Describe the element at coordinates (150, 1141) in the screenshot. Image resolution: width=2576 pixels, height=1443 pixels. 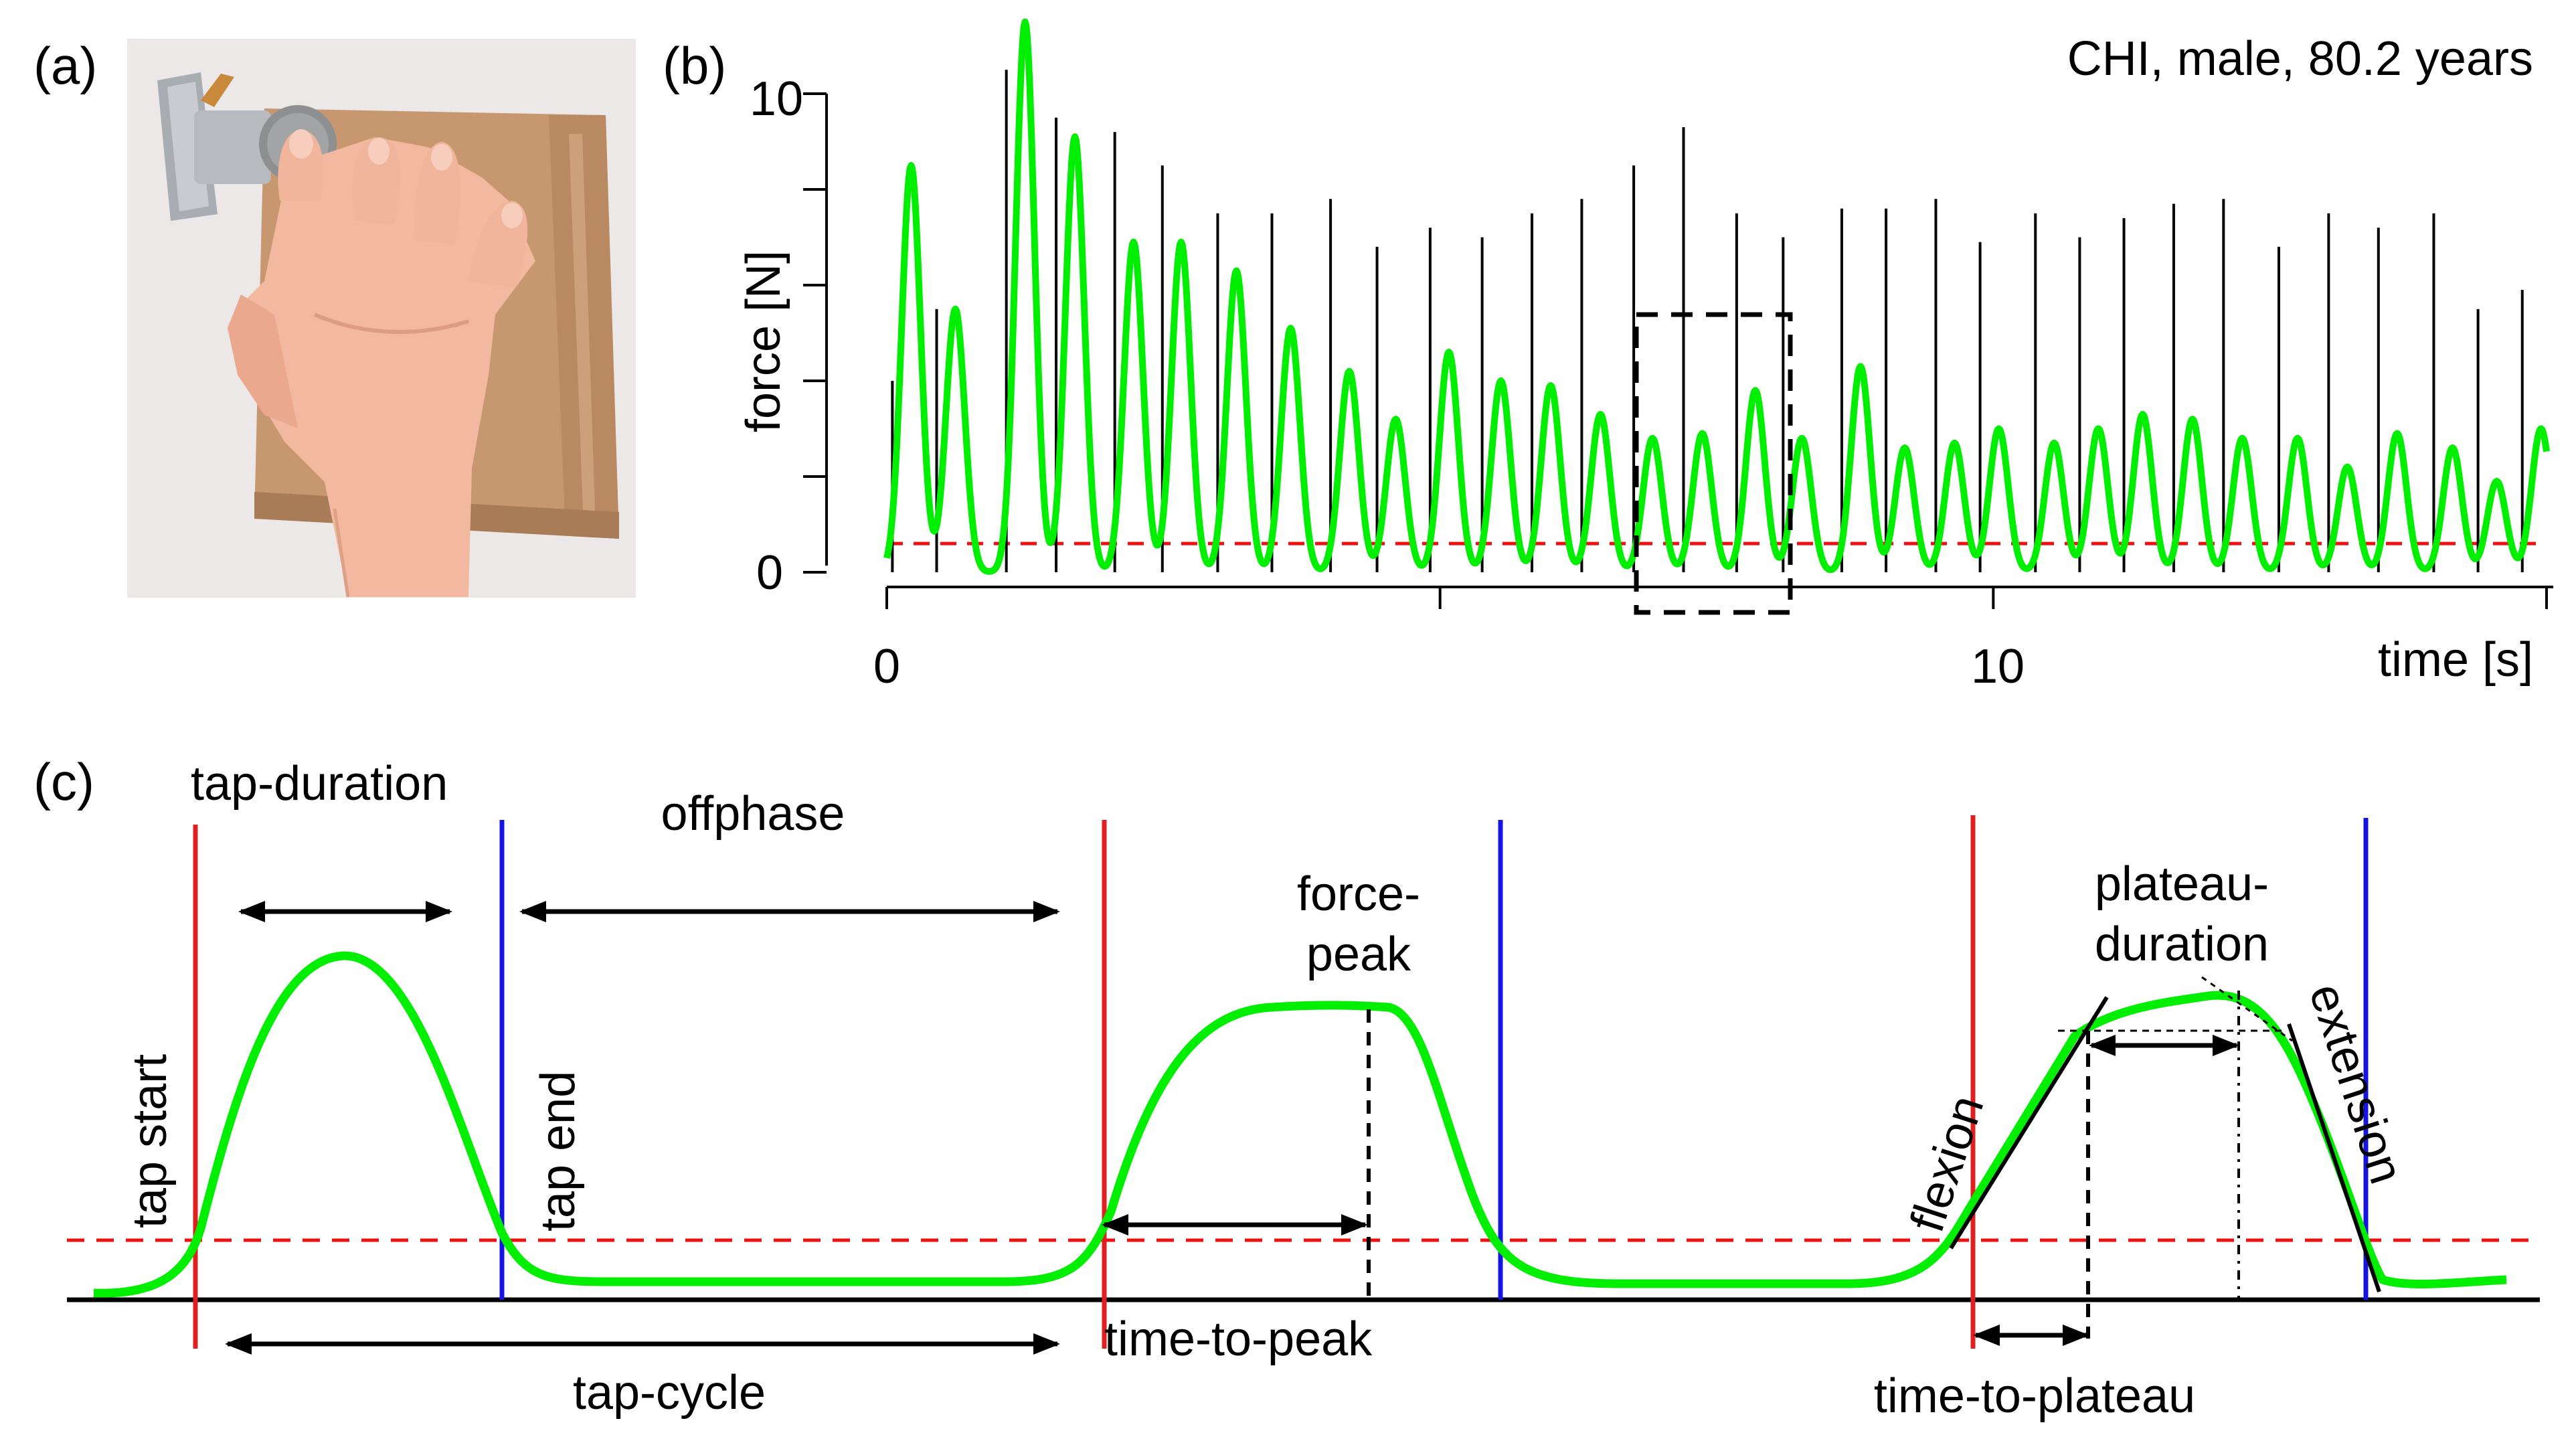
I see `tap-start-label: tap start` at that location.